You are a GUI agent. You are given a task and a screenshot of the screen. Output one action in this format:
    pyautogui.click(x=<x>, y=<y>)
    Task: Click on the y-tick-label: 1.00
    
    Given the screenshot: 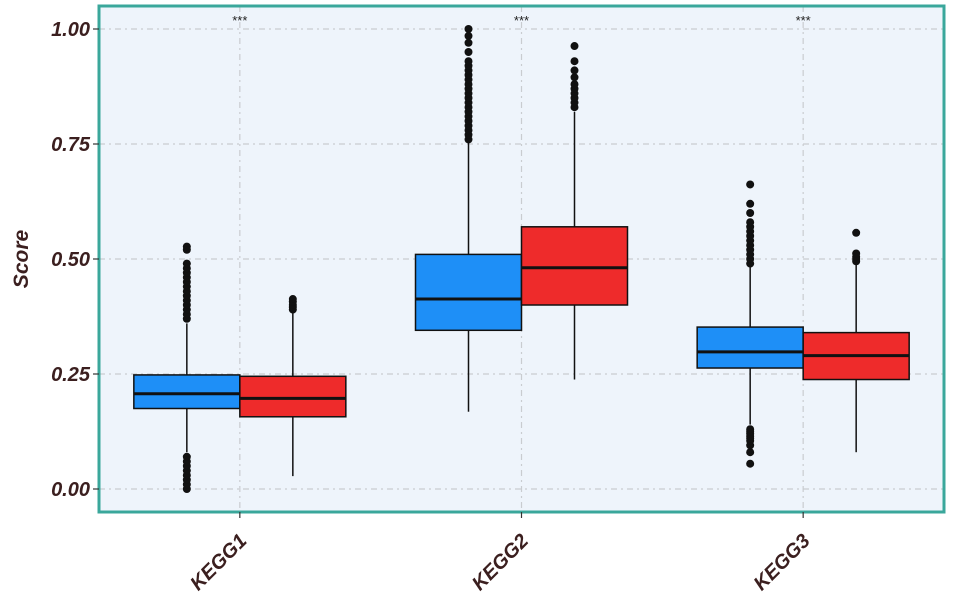 What is the action you would take?
    pyautogui.click(x=70, y=30)
    